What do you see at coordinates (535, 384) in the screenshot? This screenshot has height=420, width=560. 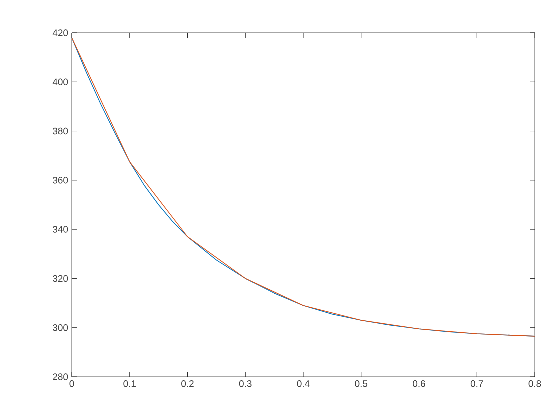 I see `x-tick-label: 0.8` at bounding box center [535, 384].